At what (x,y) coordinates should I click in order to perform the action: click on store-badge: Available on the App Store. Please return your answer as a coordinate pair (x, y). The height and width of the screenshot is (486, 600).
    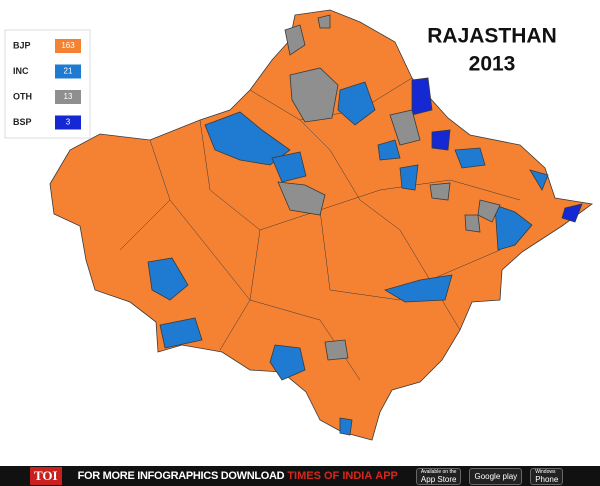
    Looking at the image, I should click on (438, 476).